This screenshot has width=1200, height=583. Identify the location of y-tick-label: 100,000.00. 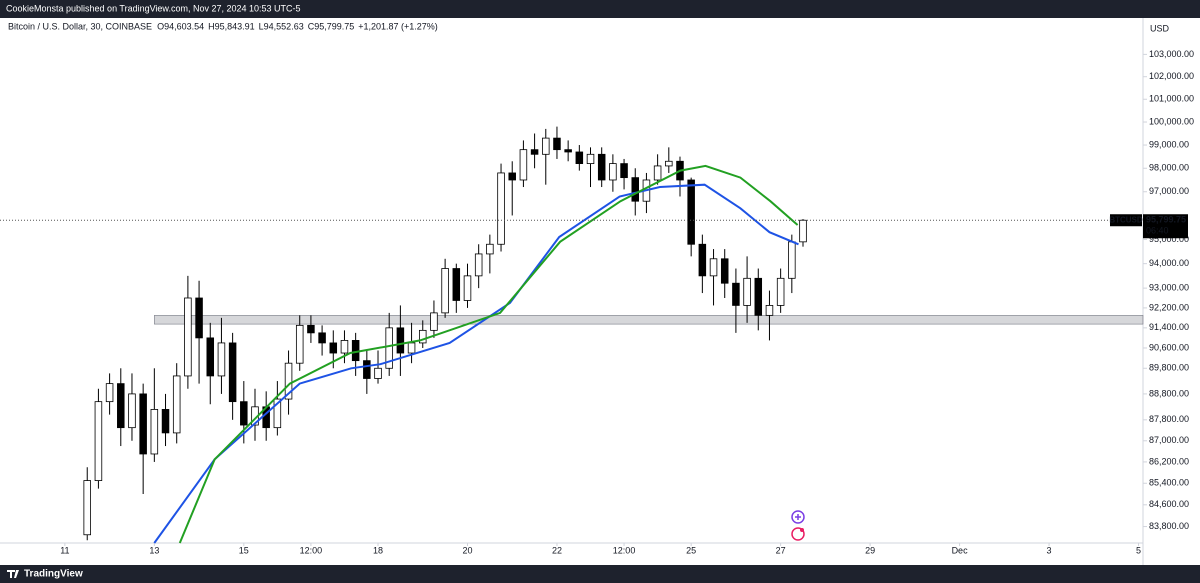
(1171, 121).